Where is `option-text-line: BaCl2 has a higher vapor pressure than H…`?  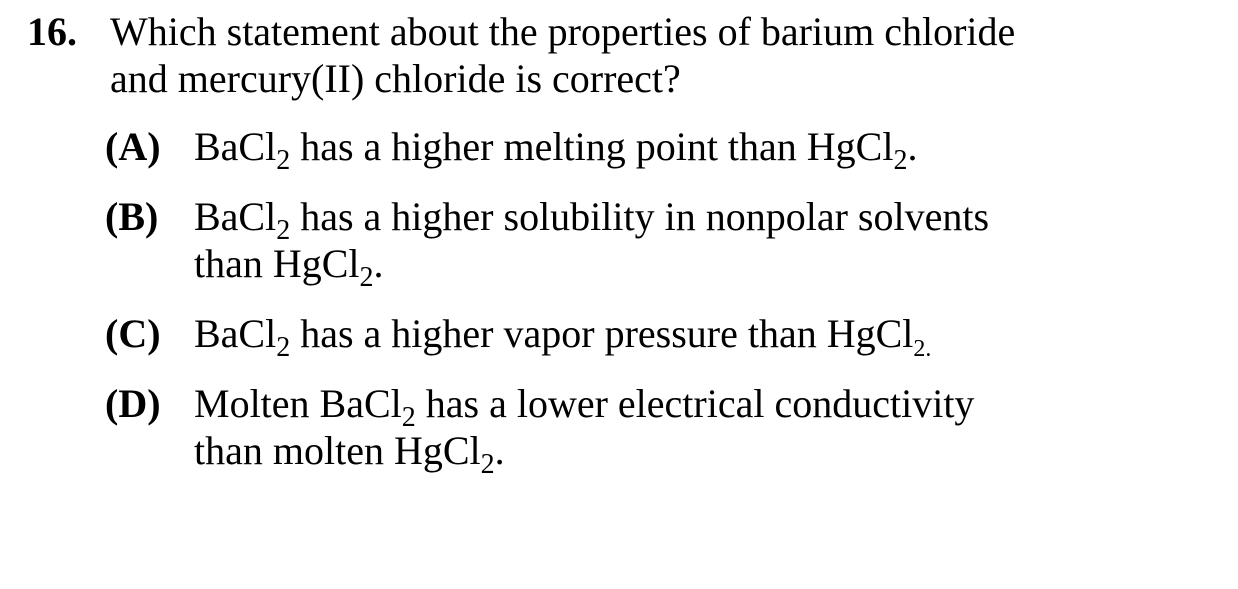
option-text-line: BaCl2 has a higher vapor pressure than H… is located at coordinates (705, 336).